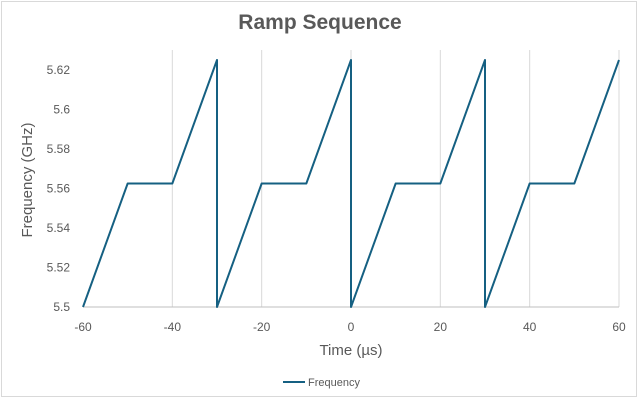 The height and width of the screenshot is (400, 640). What do you see at coordinates (173, 327) in the screenshot?
I see `x-tick-label: -40` at bounding box center [173, 327].